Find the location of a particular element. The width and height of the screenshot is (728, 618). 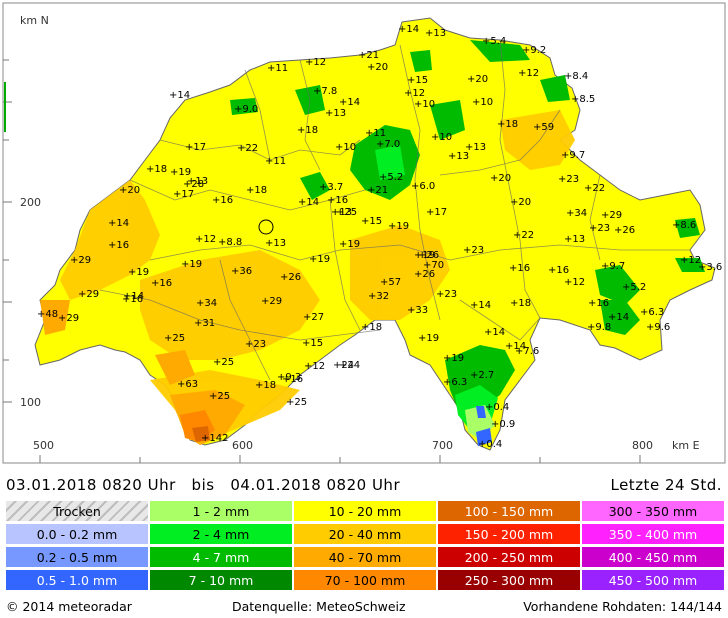

legend-label: 20 - 40 mm is located at coordinates (365, 534).